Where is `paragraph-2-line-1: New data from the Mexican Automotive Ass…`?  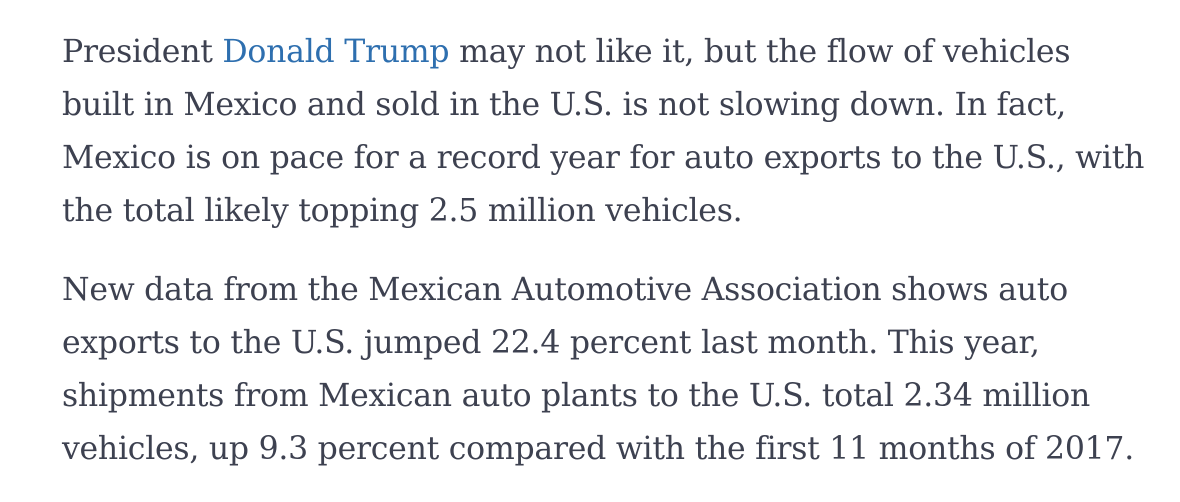 paragraph-2-line-1: New data from the Mexican Automotive Ass… is located at coordinates (565, 290).